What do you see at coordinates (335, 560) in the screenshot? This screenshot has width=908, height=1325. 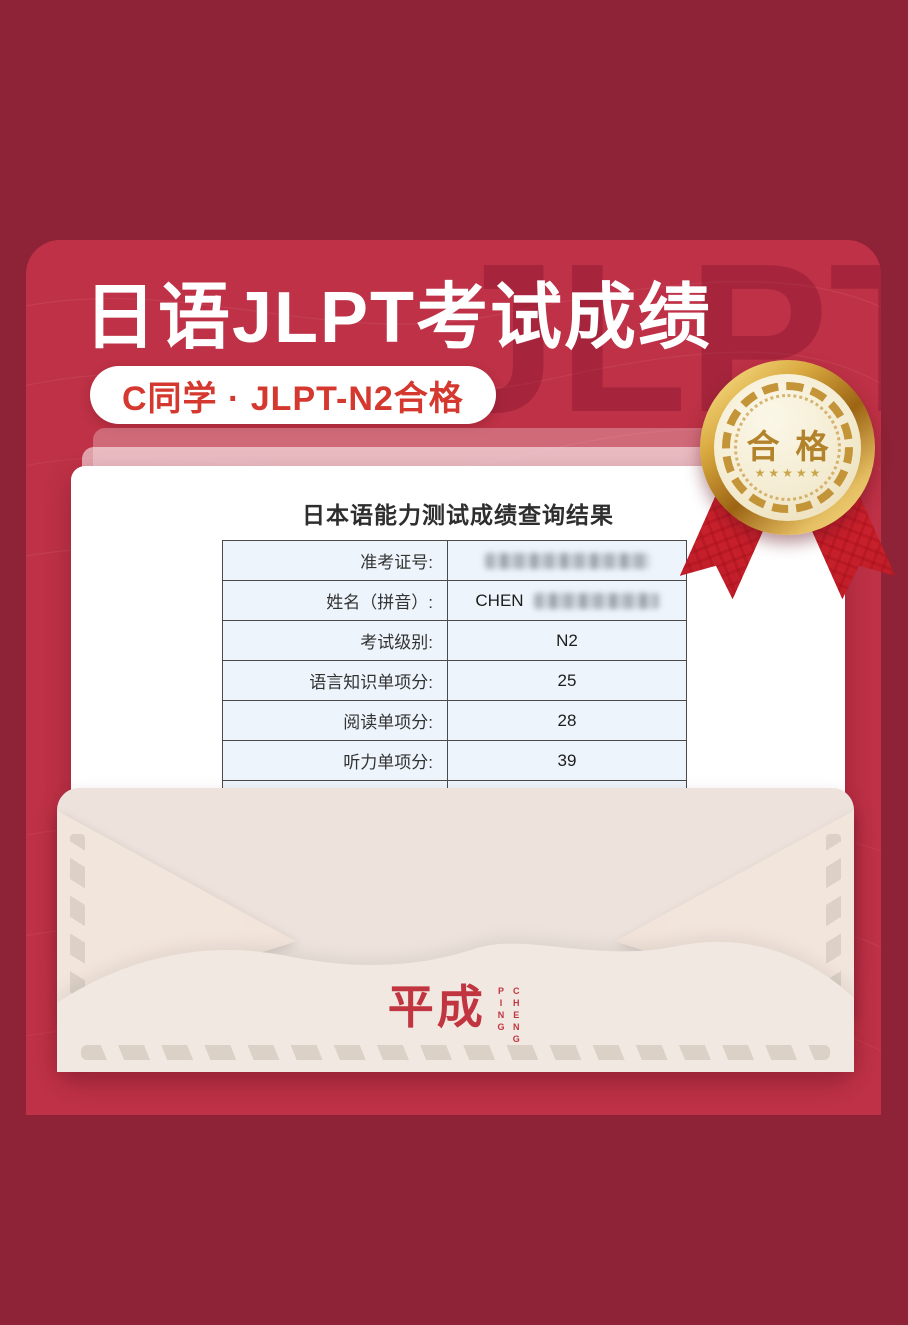 I see `row-label: 准考证号:` at bounding box center [335, 560].